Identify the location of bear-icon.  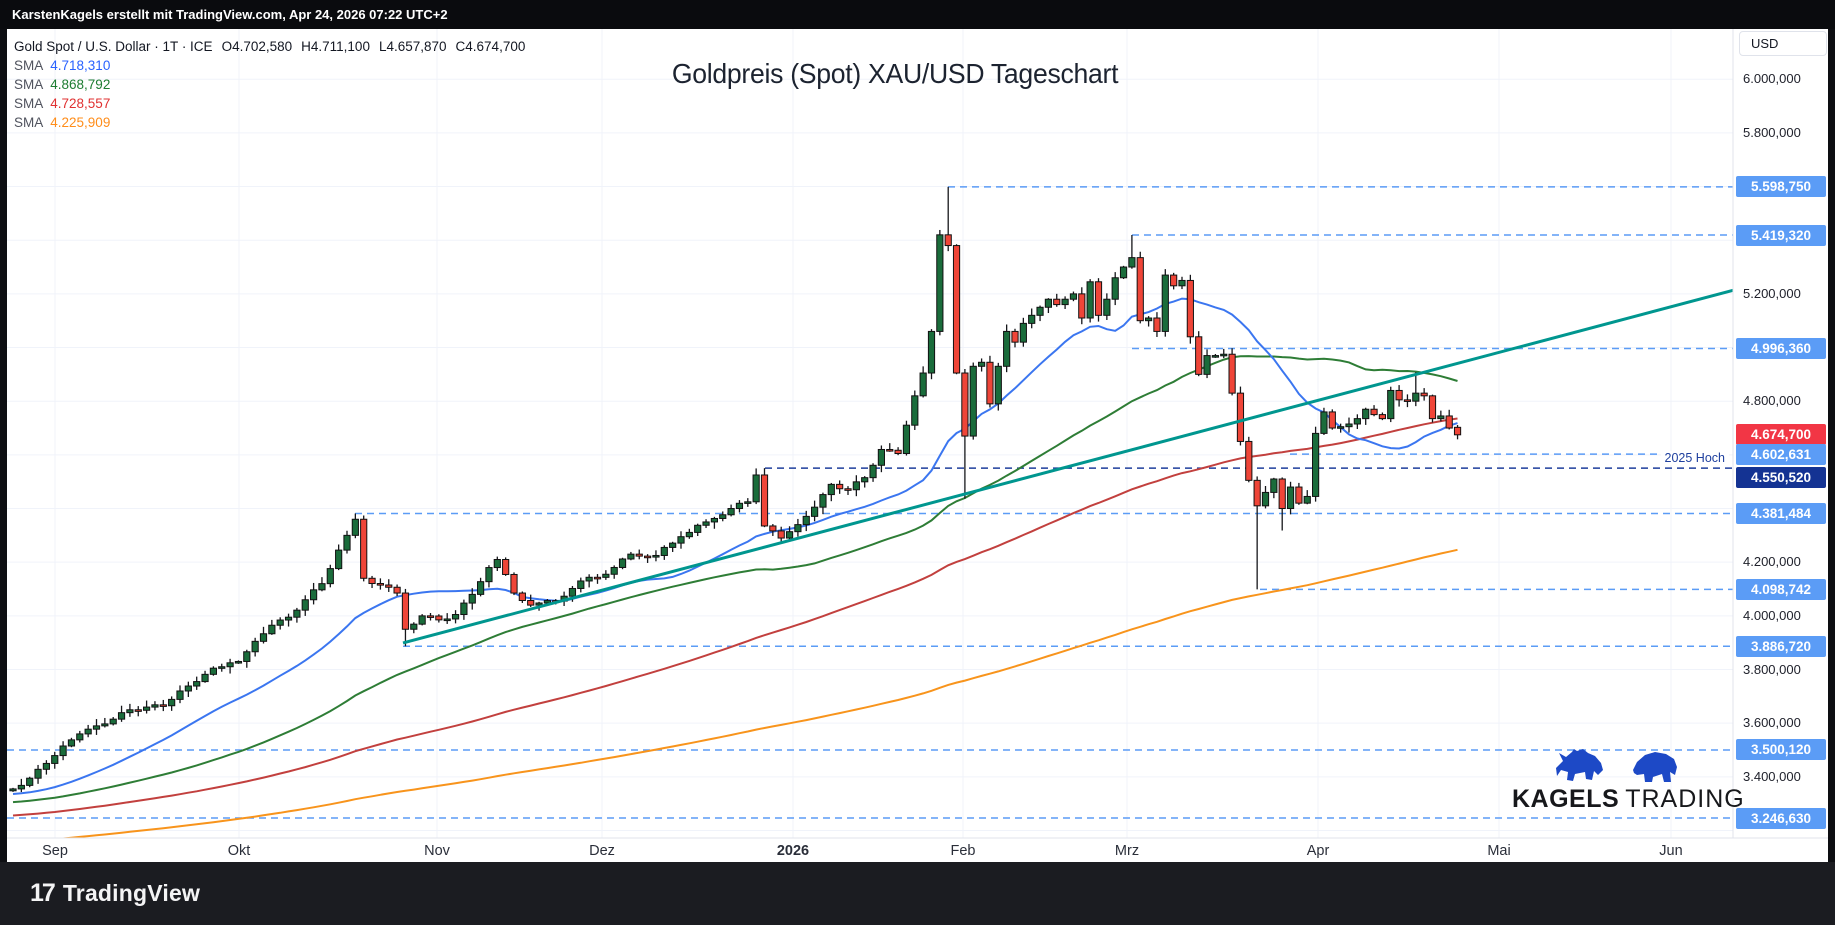
(1655, 767).